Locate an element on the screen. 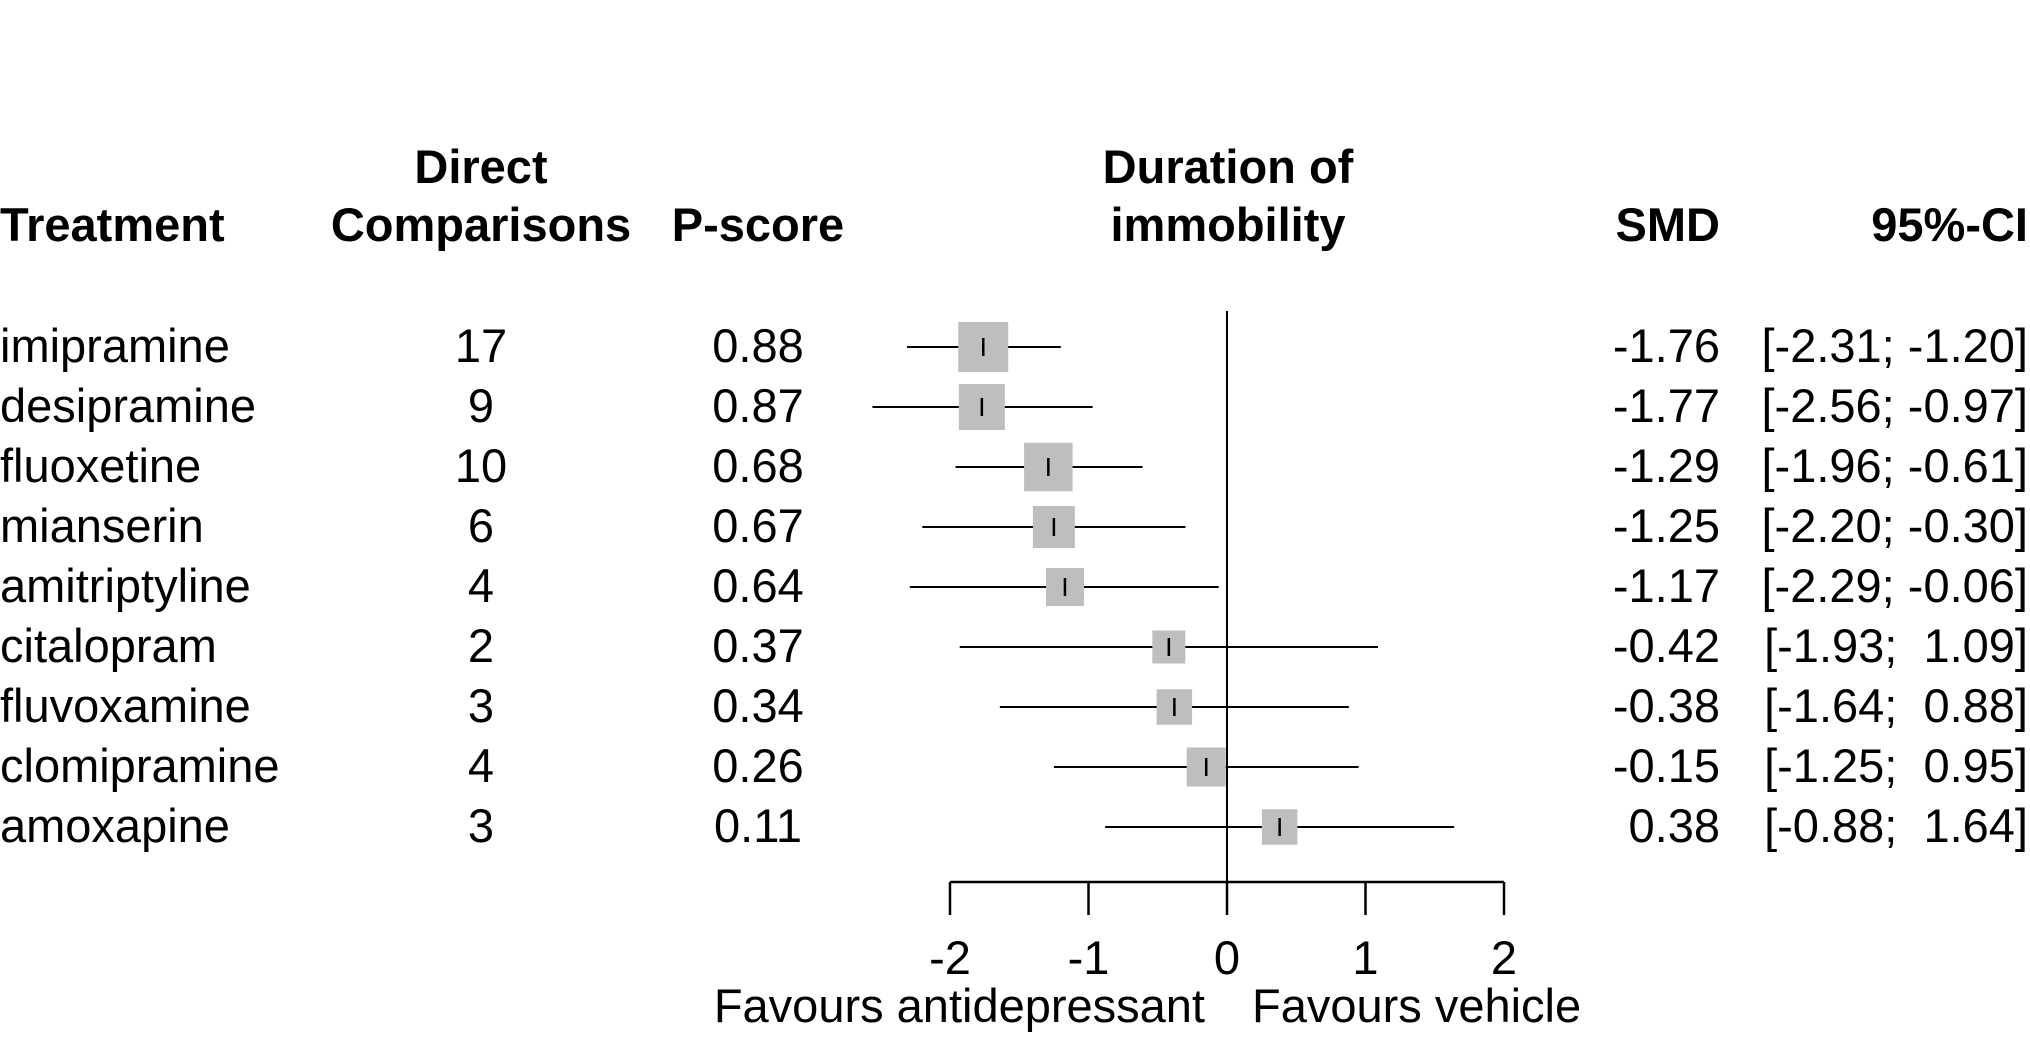  row-pscore: 0.64 is located at coordinates (757, 585).